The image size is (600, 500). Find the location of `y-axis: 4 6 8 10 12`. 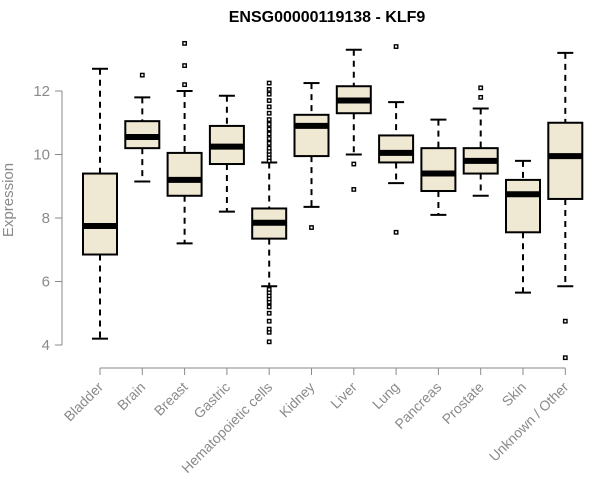

y-axis: 4 6 8 10 12 is located at coordinates (48, 218).